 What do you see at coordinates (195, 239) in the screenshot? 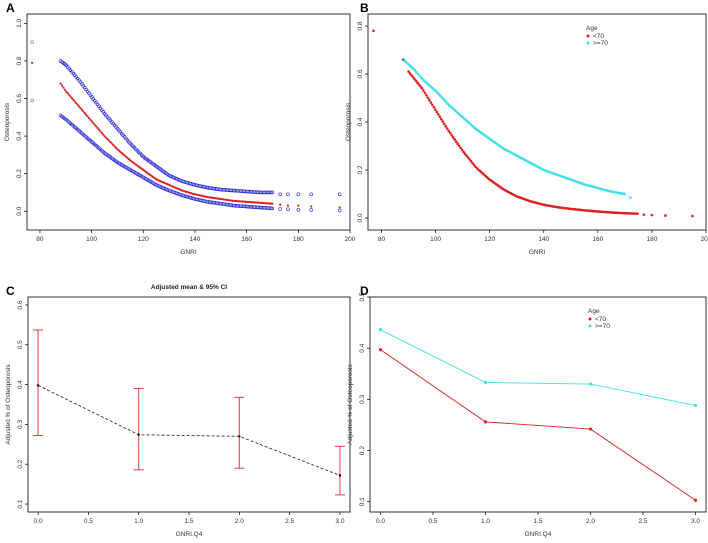
I see `x-tick-label: 140` at bounding box center [195, 239].